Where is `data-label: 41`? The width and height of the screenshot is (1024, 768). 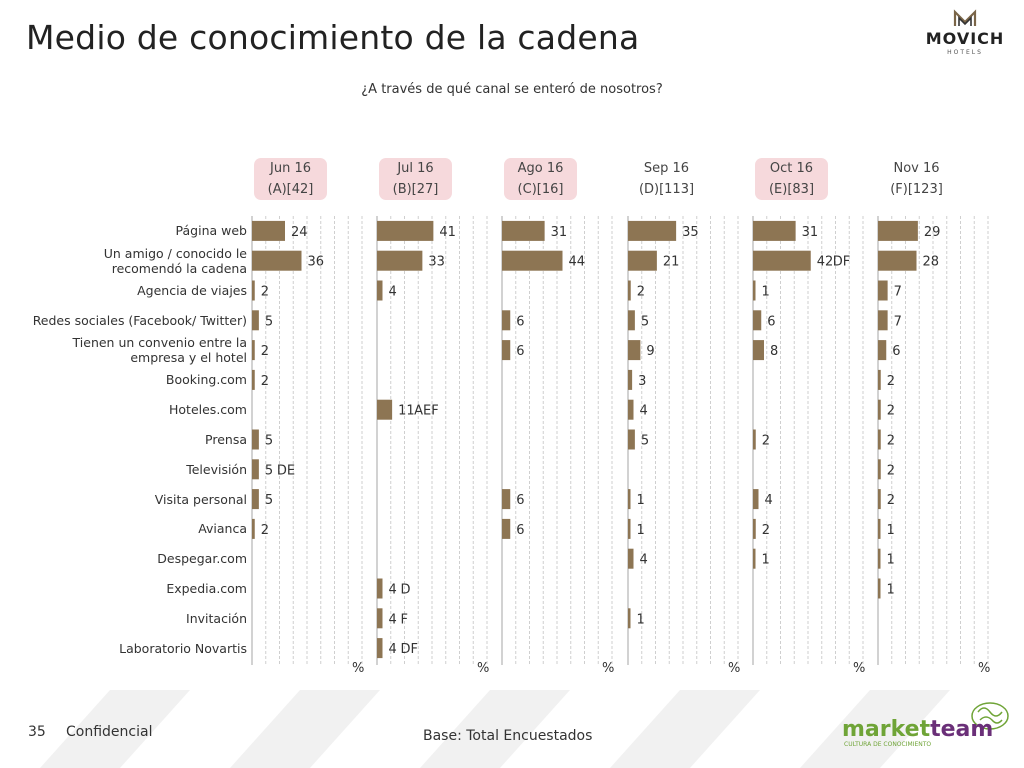
data-label: 41 is located at coordinates (447, 232).